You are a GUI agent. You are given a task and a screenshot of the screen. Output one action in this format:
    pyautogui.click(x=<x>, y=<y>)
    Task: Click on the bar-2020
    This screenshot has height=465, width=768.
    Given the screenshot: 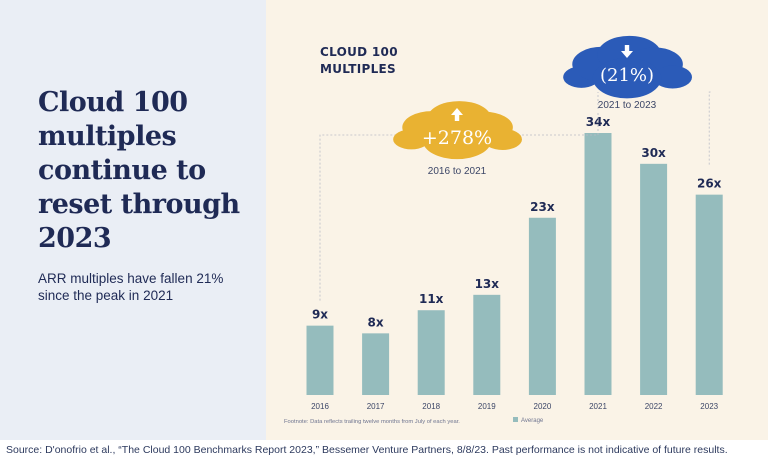 What is the action you would take?
    pyautogui.click(x=542, y=306)
    